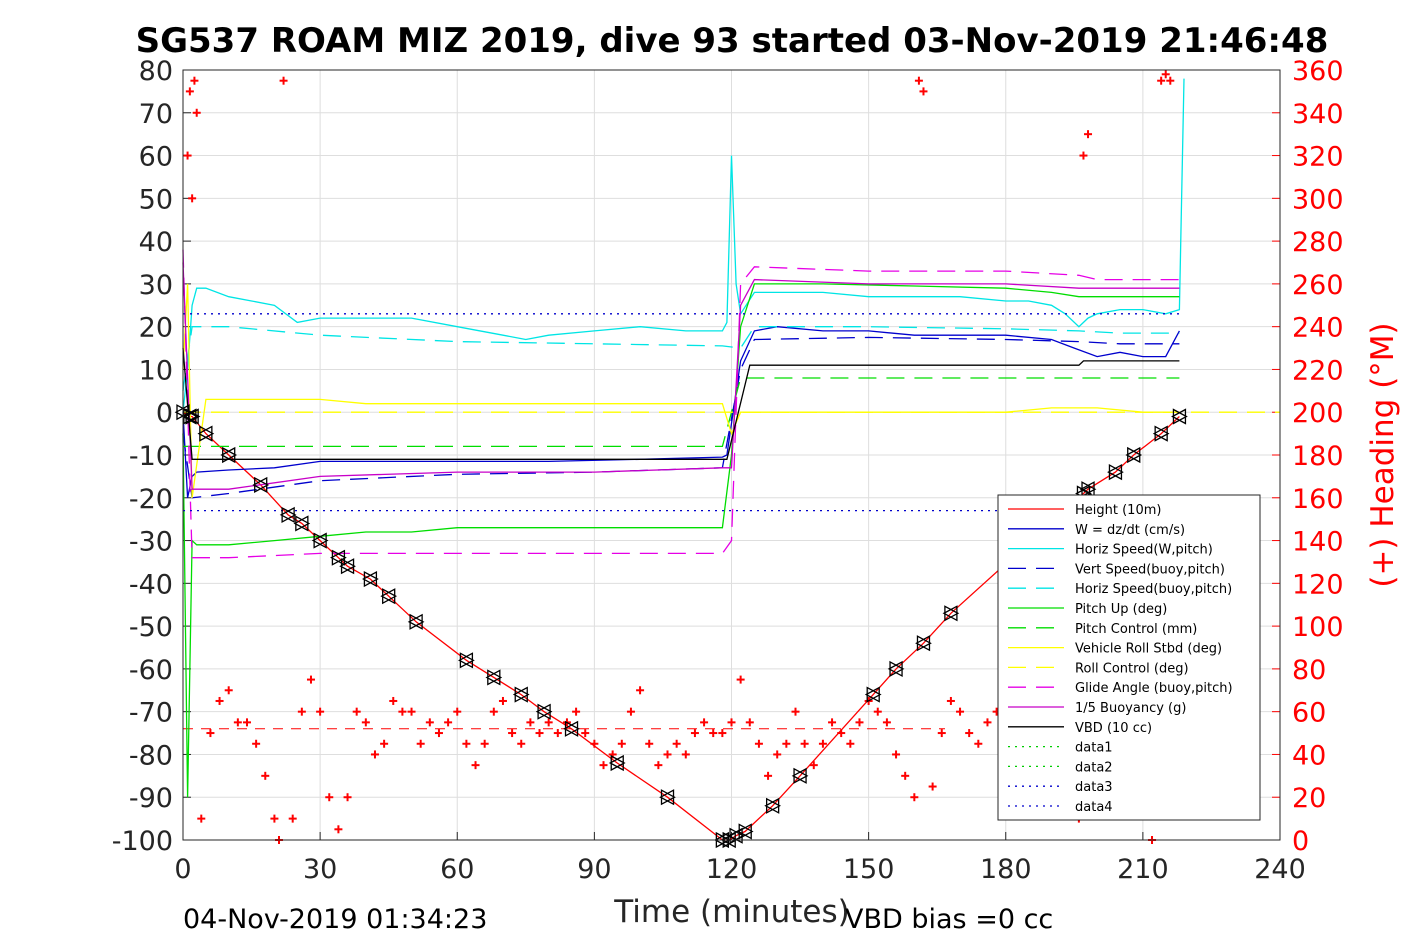 This screenshot has width=1417, height=945. Describe the element at coordinates (1130, 708) in the screenshot. I see `legend-label: 1/5 Buoyancy (g)` at that location.